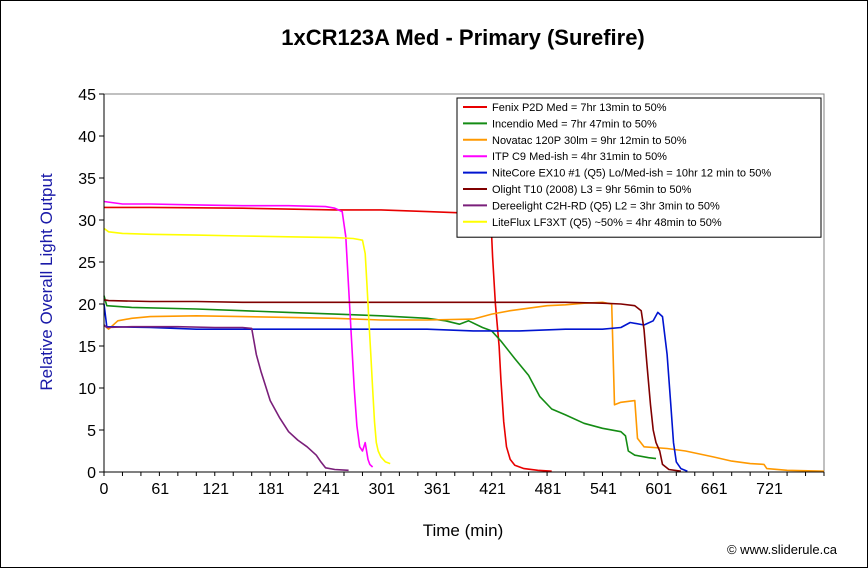  I want to click on y-tick-label: 25, so click(87, 263).